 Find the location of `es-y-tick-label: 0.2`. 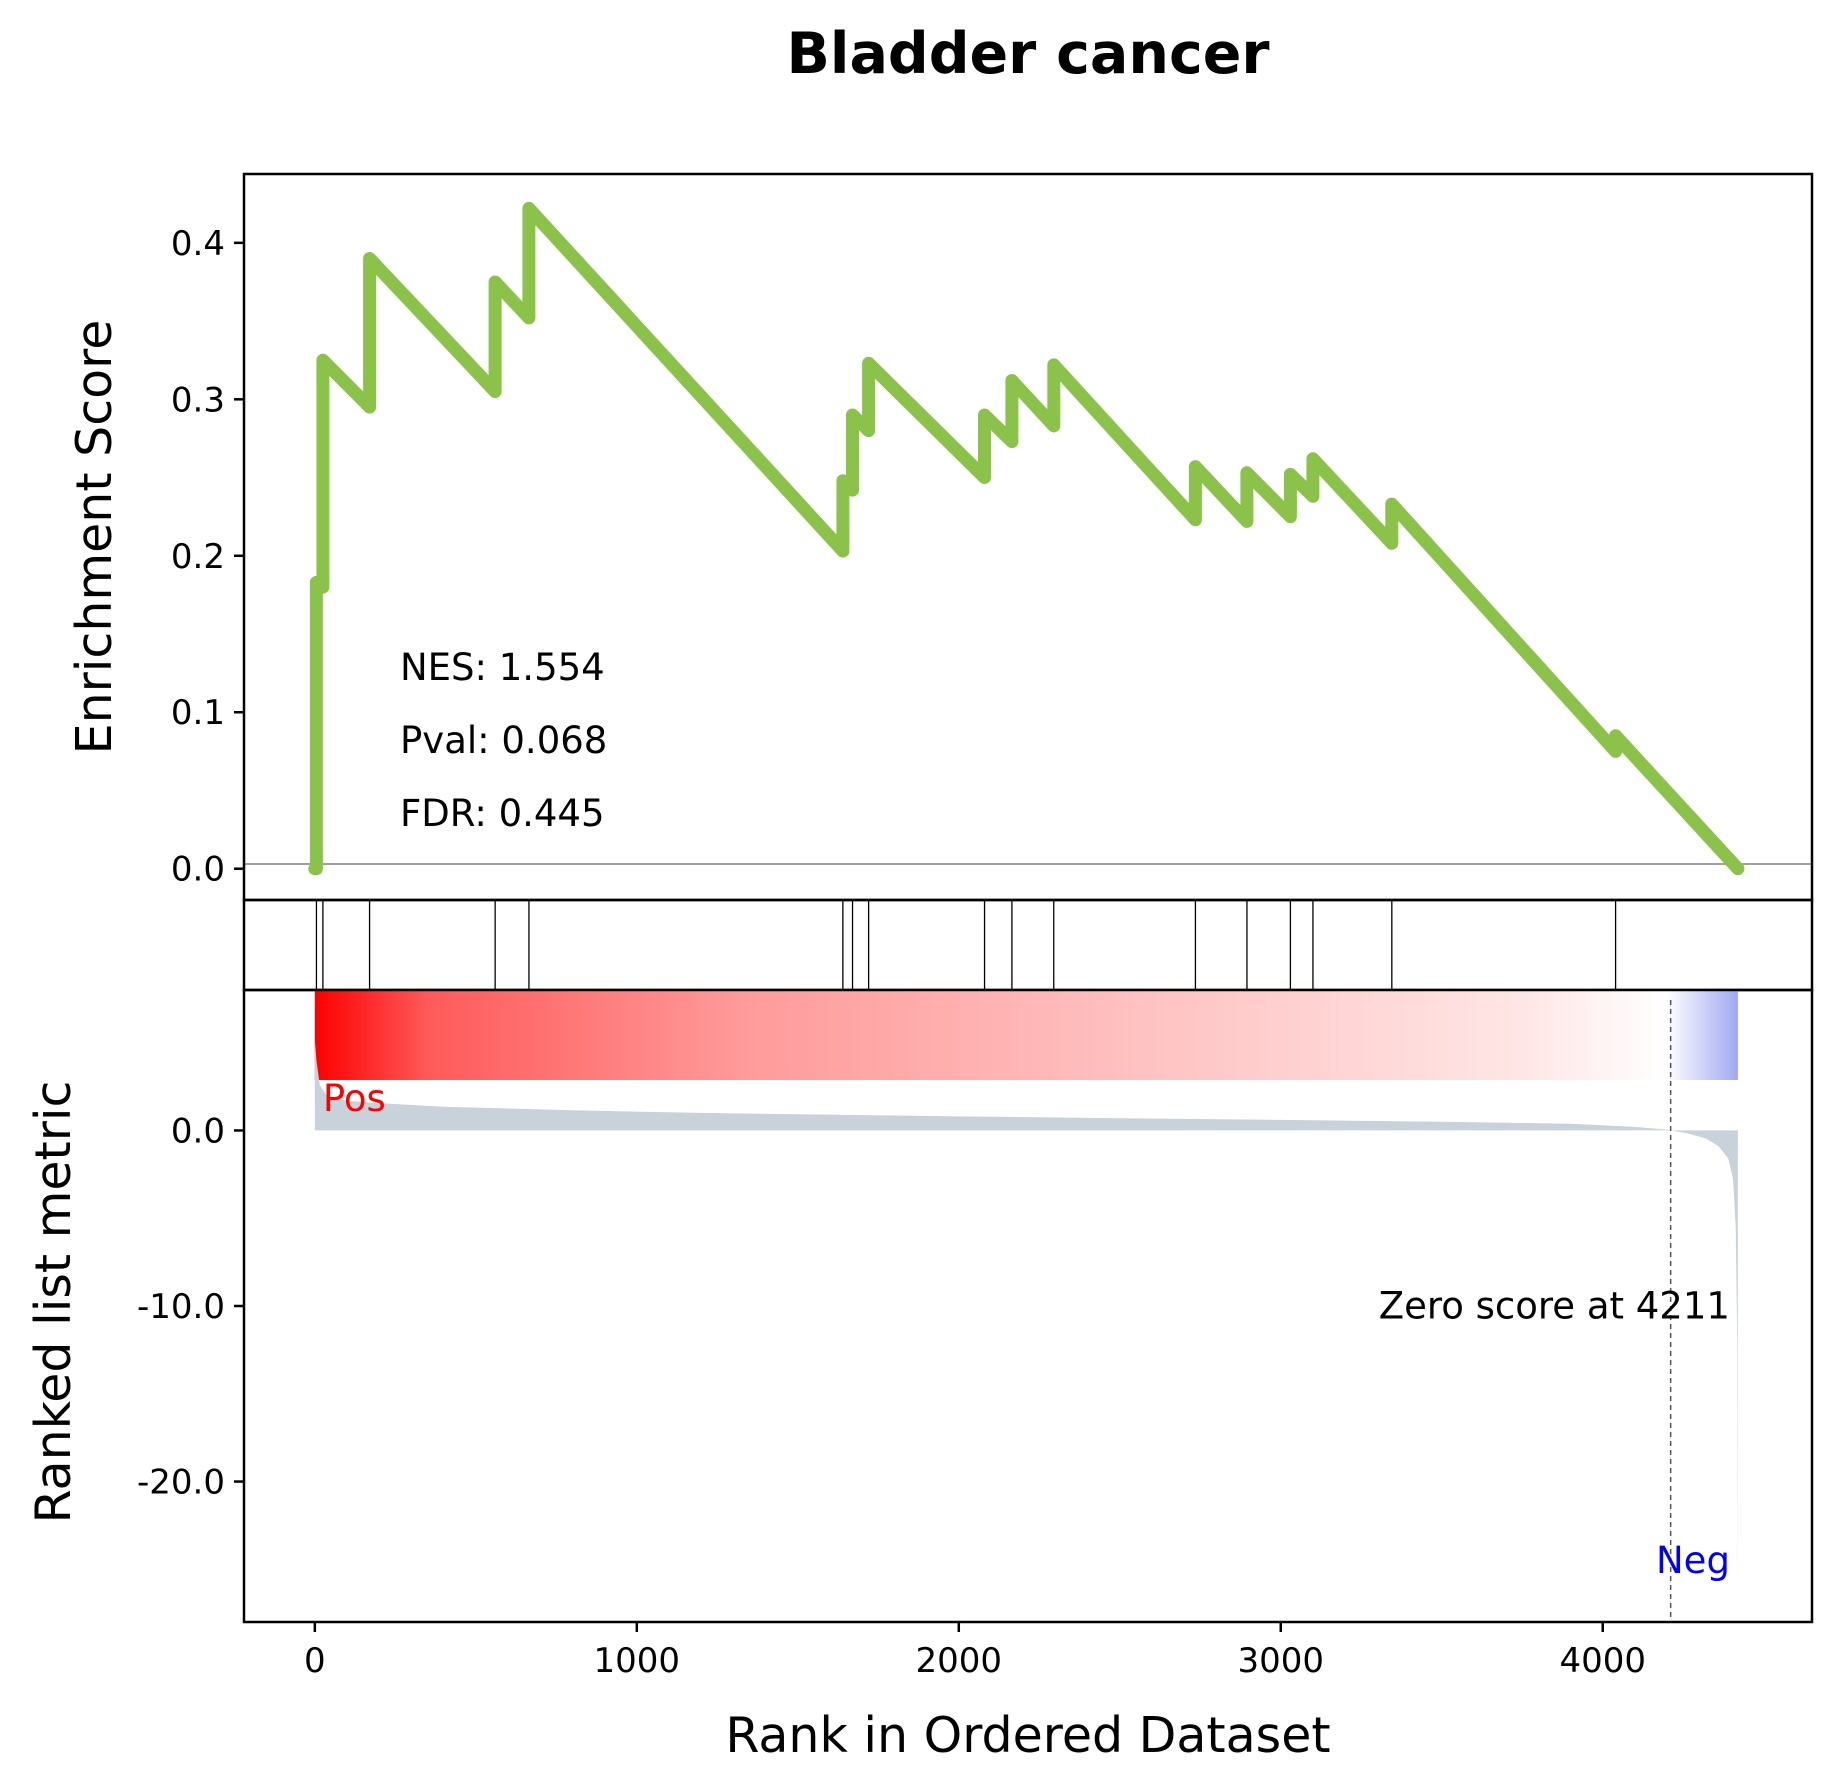

es-y-tick-label: 0.2 is located at coordinates (198, 557).